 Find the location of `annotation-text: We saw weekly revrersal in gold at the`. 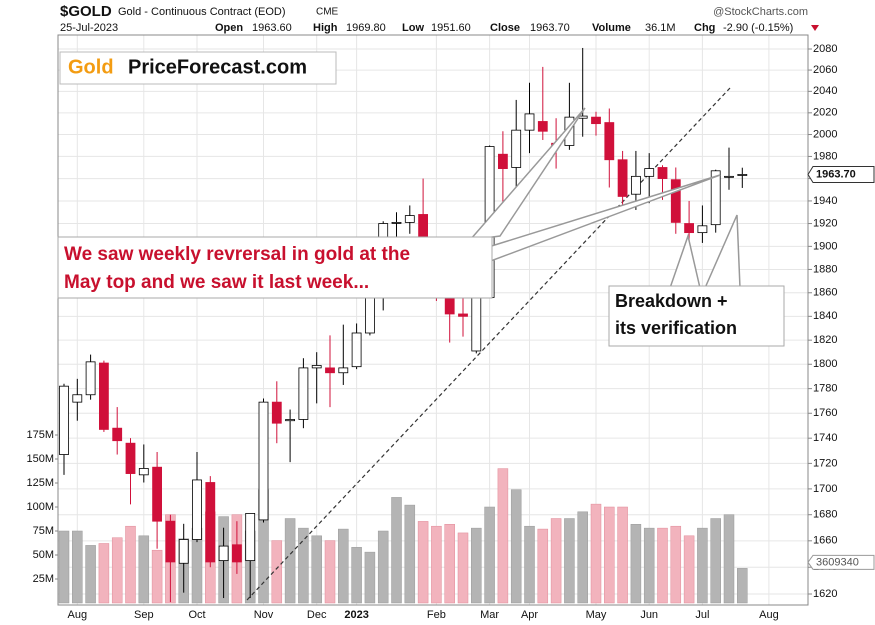

annotation-text: We saw weekly revrersal in gold at the is located at coordinates (237, 254).